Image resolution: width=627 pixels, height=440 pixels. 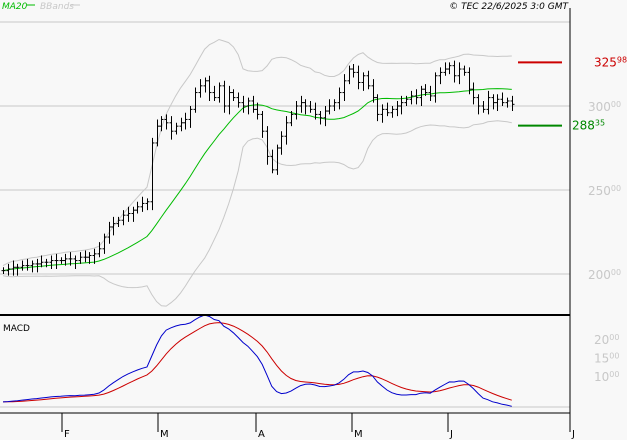 What do you see at coordinates (606, 377) in the screenshot?
I see `macd-tick-label: 1000` at bounding box center [606, 377].